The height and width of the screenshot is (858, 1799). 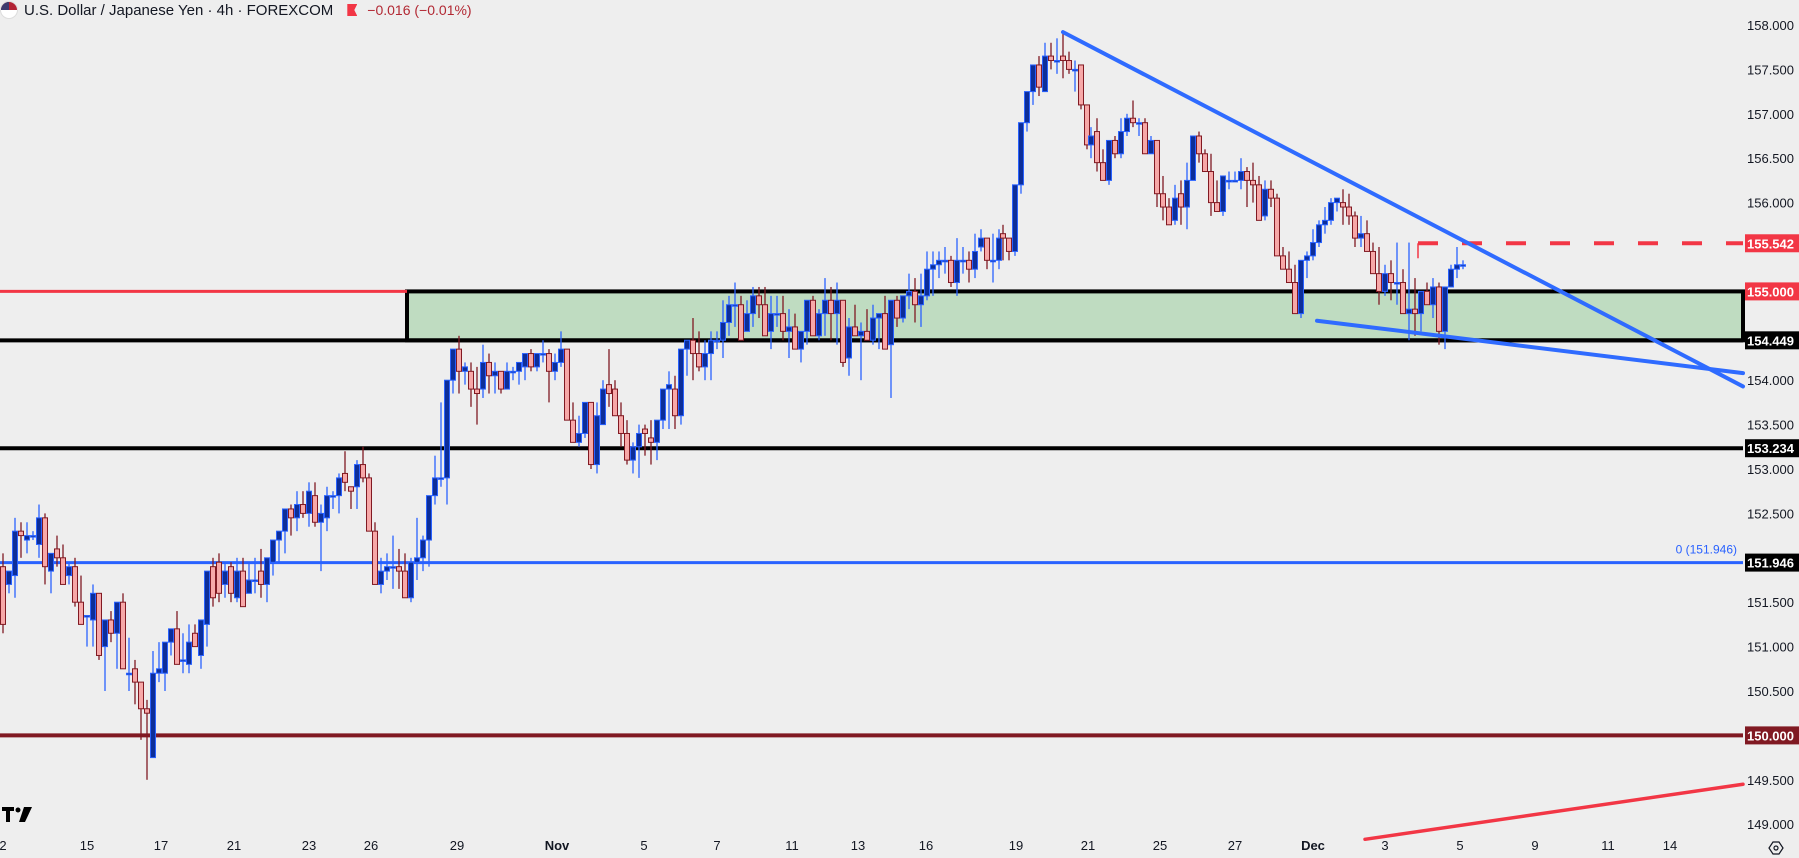 What do you see at coordinates (18, 814) in the screenshot?
I see `tradingview-logo-icon` at bounding box center [18, 814].